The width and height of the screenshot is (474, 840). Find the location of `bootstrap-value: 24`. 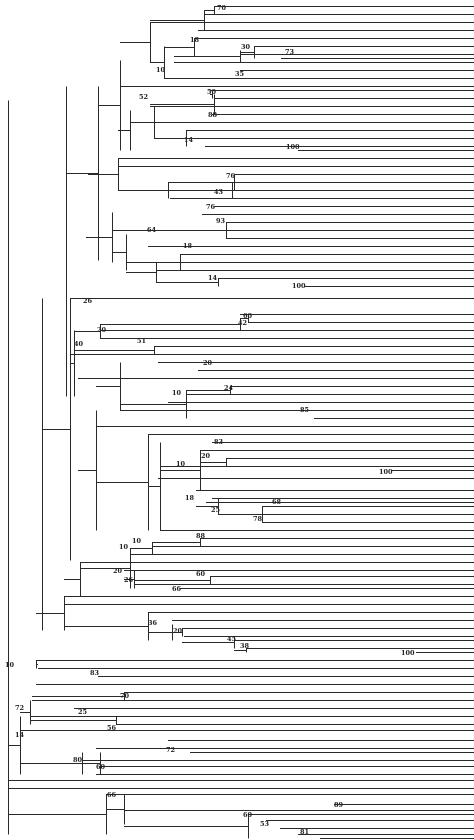

bootstrap-value: 24 is located at coordinates (229, 388).